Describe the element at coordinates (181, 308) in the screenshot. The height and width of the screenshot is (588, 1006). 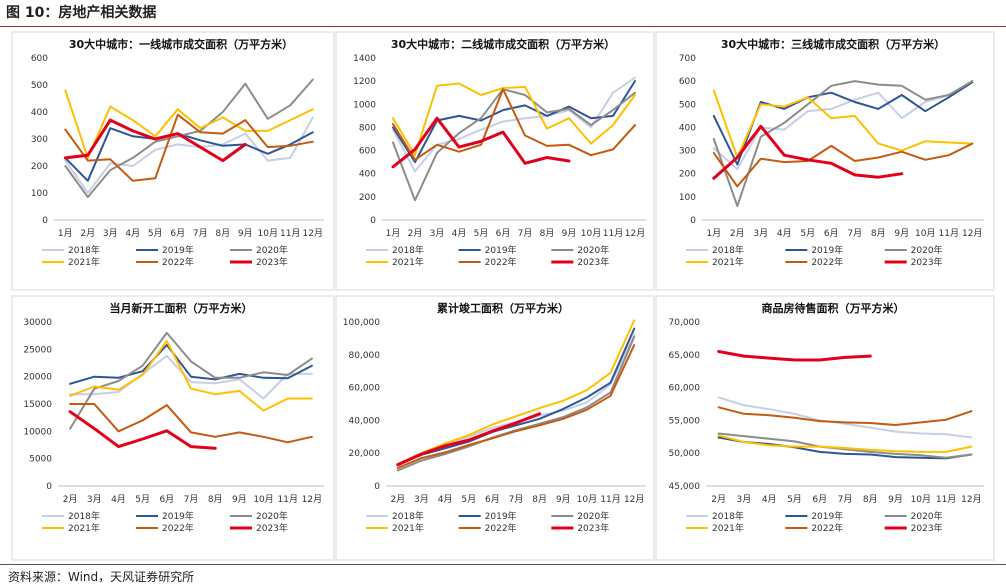
I see `chart-title: 当月新开工面积（万平方米）` at that location.